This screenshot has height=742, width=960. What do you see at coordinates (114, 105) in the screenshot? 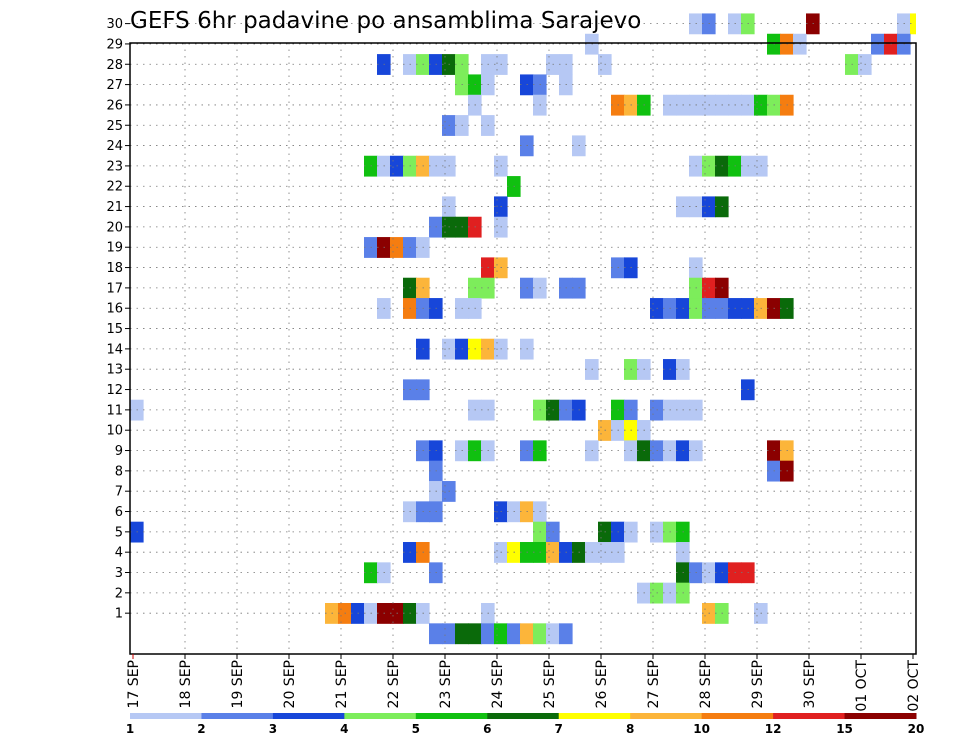
I see `y-tick-label: 26` at bounding box center [114, 105].